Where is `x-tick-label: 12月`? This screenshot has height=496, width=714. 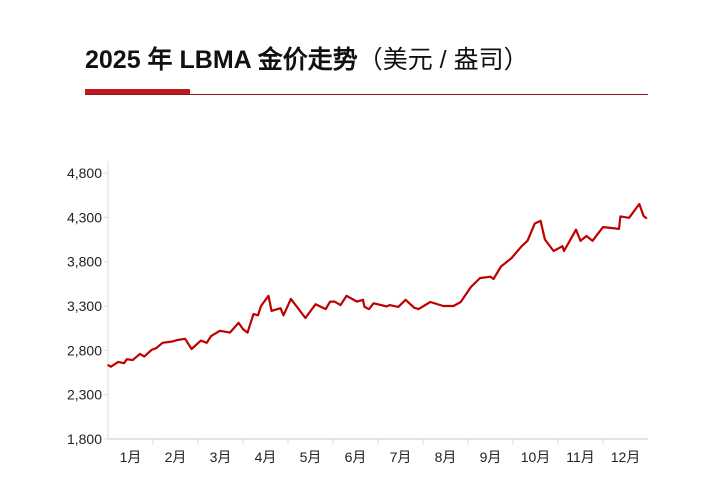
x-tick-label: 12月 is located at coordinates (626, 457).